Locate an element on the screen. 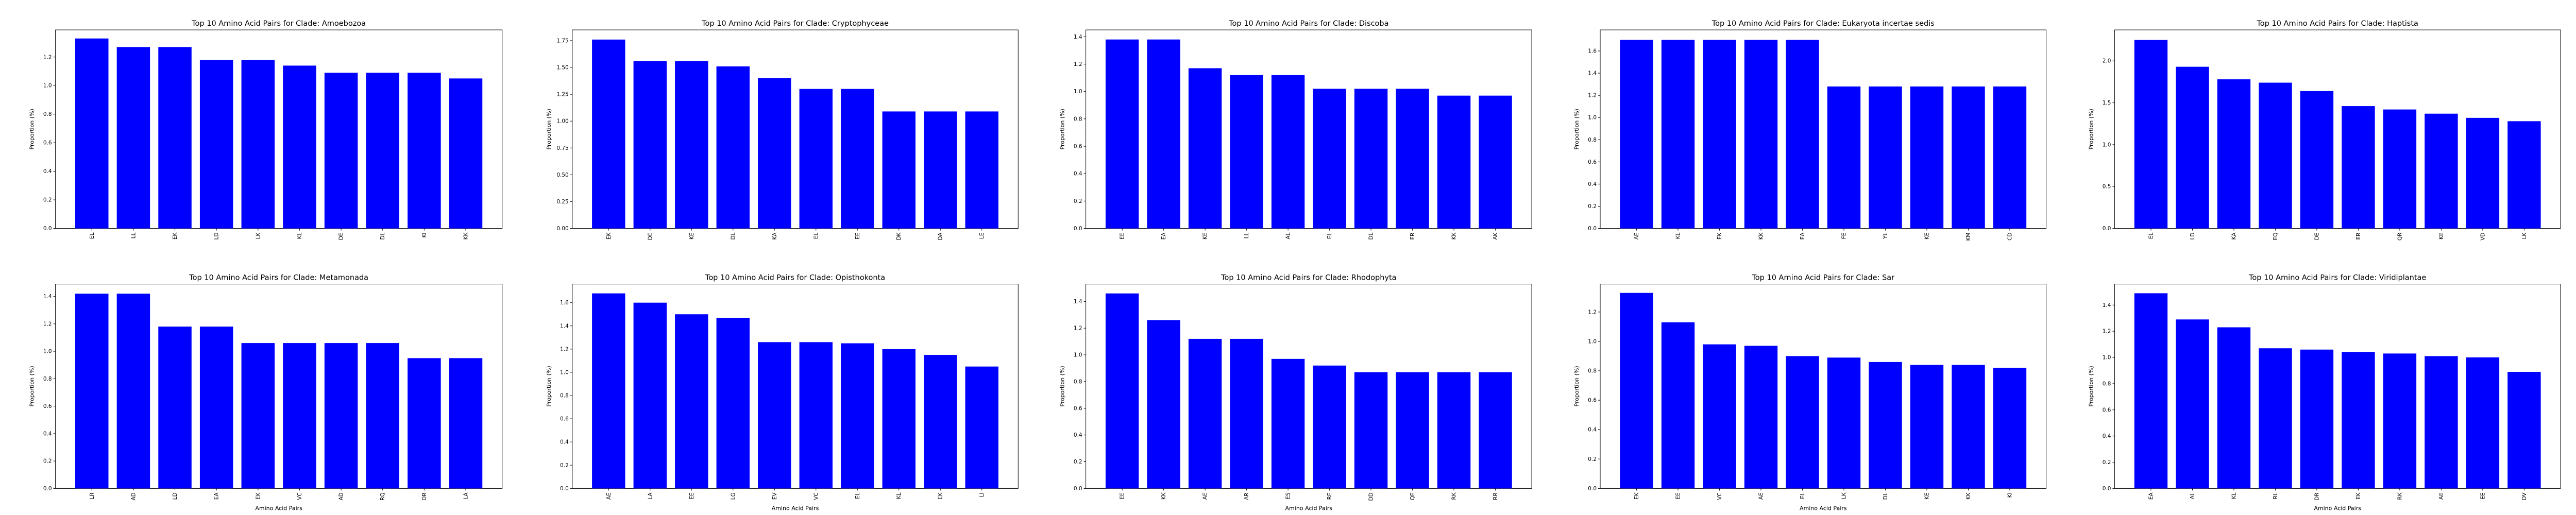 This screenshot has height=515, width=2576. x-tick-label: AL is located at coordinates (2193, 495).